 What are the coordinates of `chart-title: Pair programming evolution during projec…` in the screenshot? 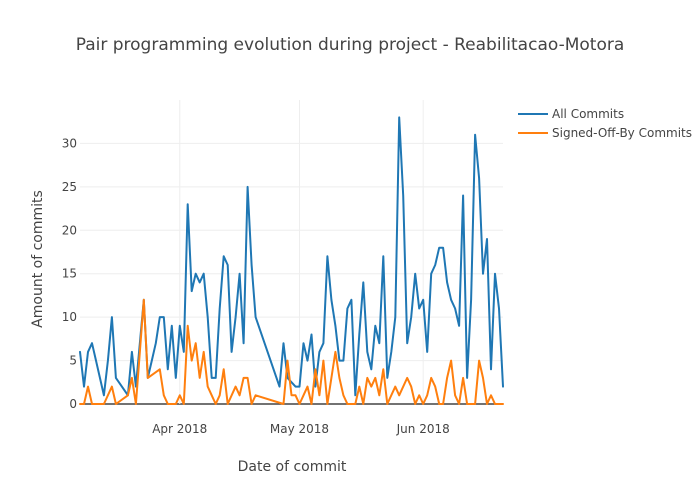 It's located at (350, 45).